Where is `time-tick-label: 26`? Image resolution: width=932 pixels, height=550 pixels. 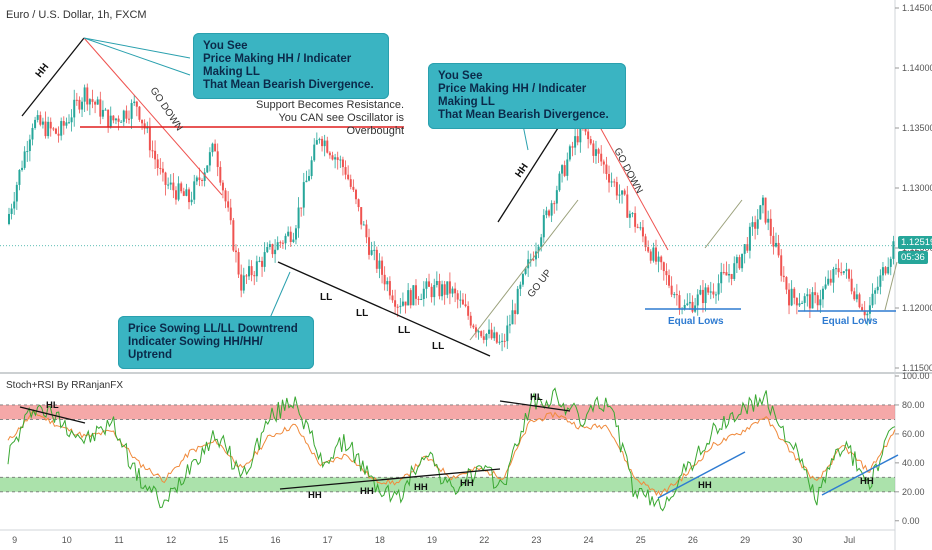 time-tick-label: 26 is located at coordinates (693, 540).